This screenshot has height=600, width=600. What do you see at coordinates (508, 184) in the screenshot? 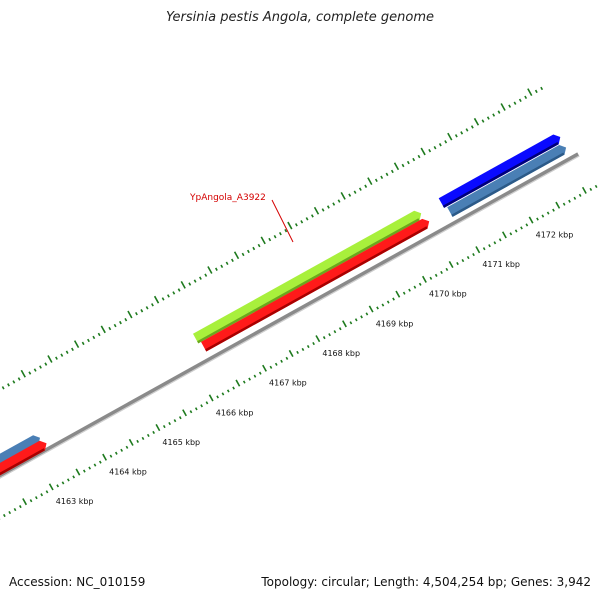
I see `feature-shadow-f-steel-right` at bounding box center [508, 184].